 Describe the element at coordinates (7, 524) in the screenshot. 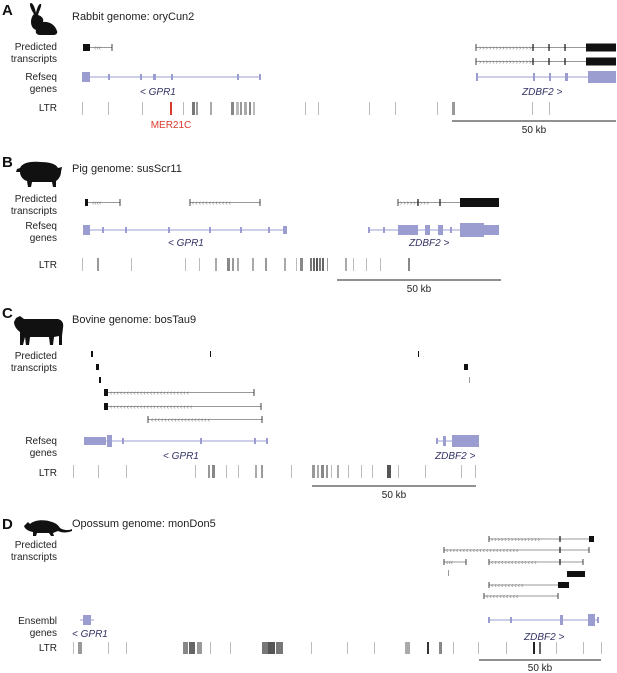

I see `panel-letter: D` at that location.